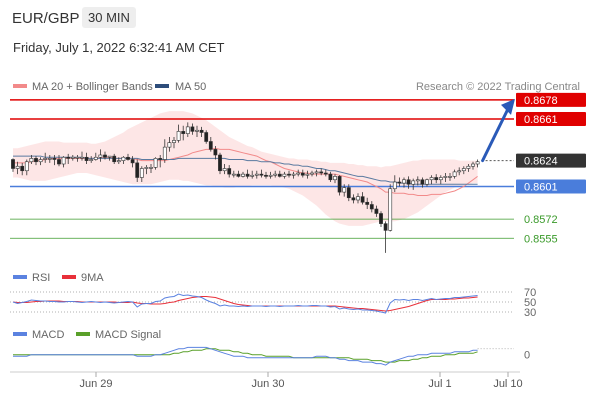 This screenshot has height=400, width=590. I want to click on macd-line, so click(245, 356).